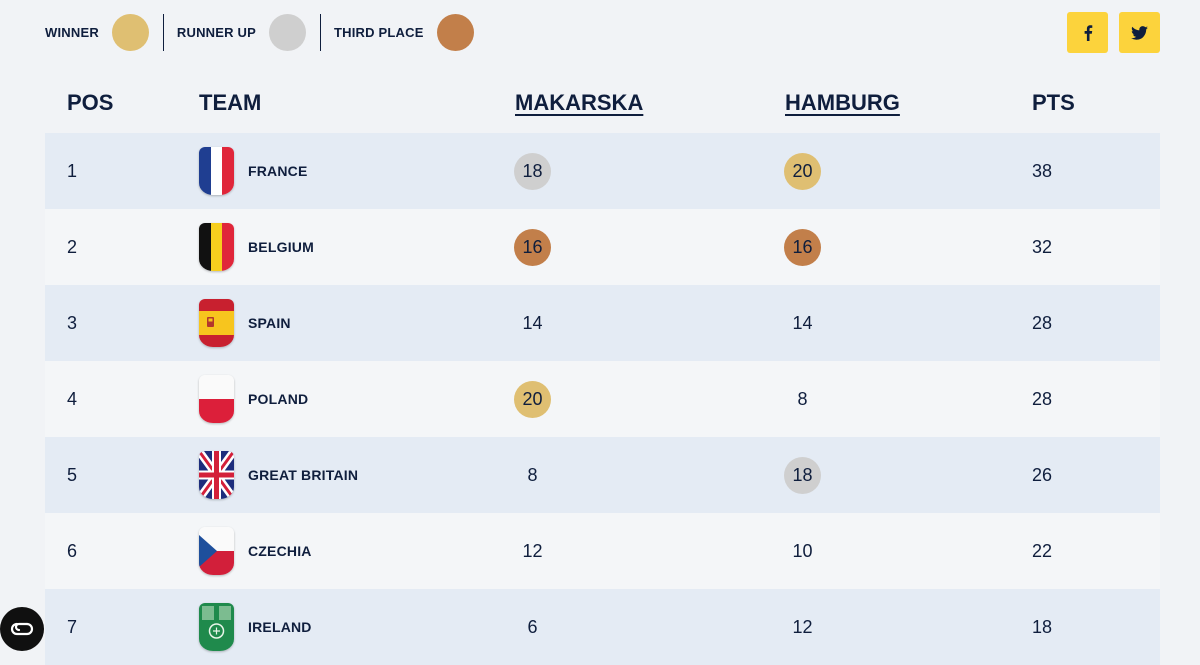  What do you see at coordinates (1053, 102) in the screenshot?
I see `header-pts: PTS` at bounding box center [1053, 102].